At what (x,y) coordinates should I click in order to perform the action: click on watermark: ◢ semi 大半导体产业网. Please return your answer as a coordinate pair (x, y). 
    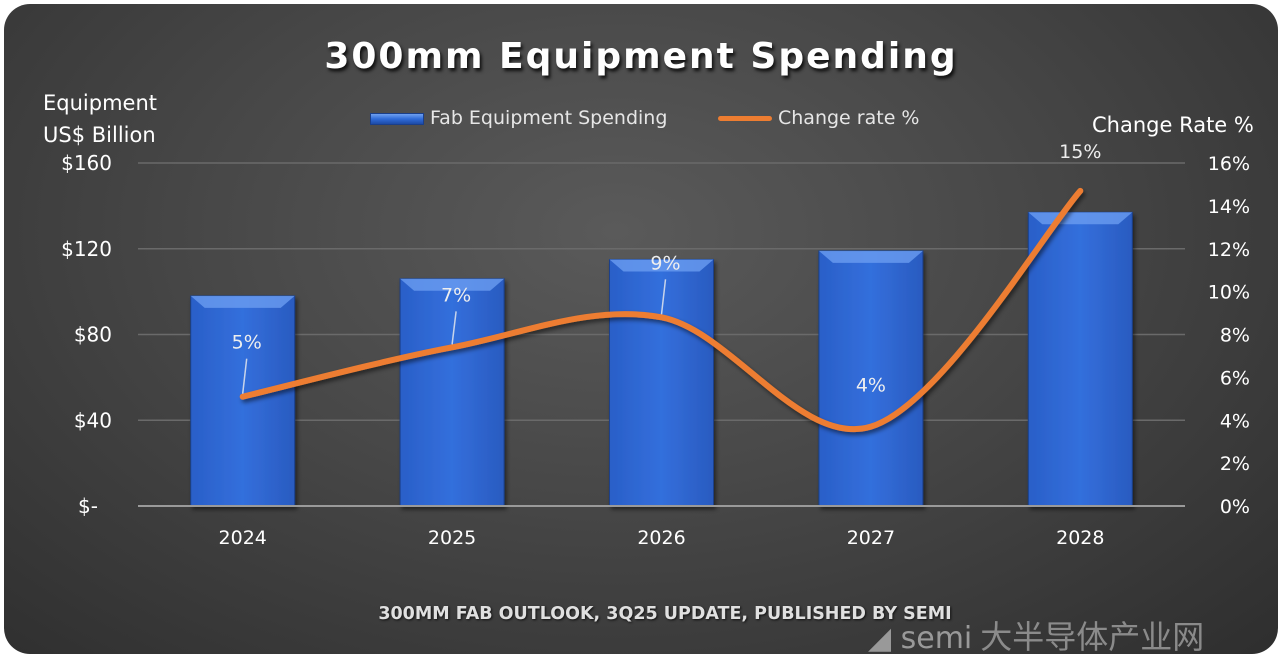
    Looking at the image, I should click on (1036, 635).